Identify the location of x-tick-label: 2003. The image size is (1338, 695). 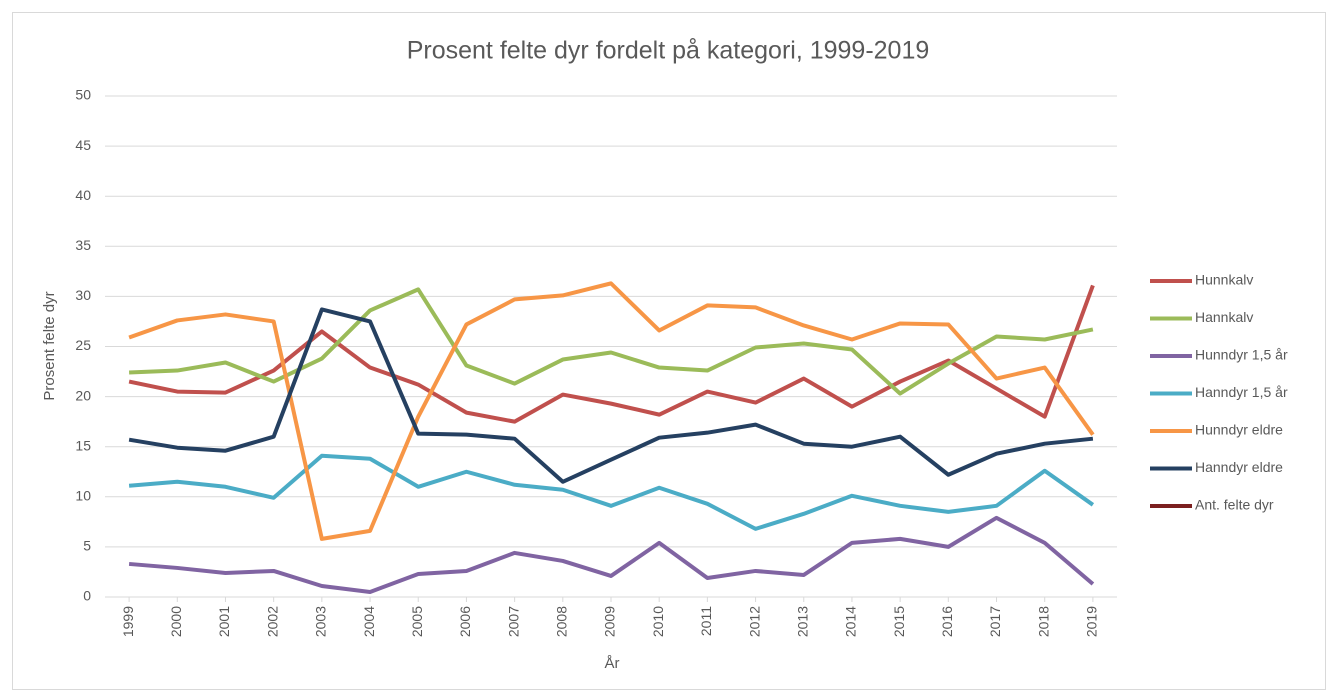
(321, 621).